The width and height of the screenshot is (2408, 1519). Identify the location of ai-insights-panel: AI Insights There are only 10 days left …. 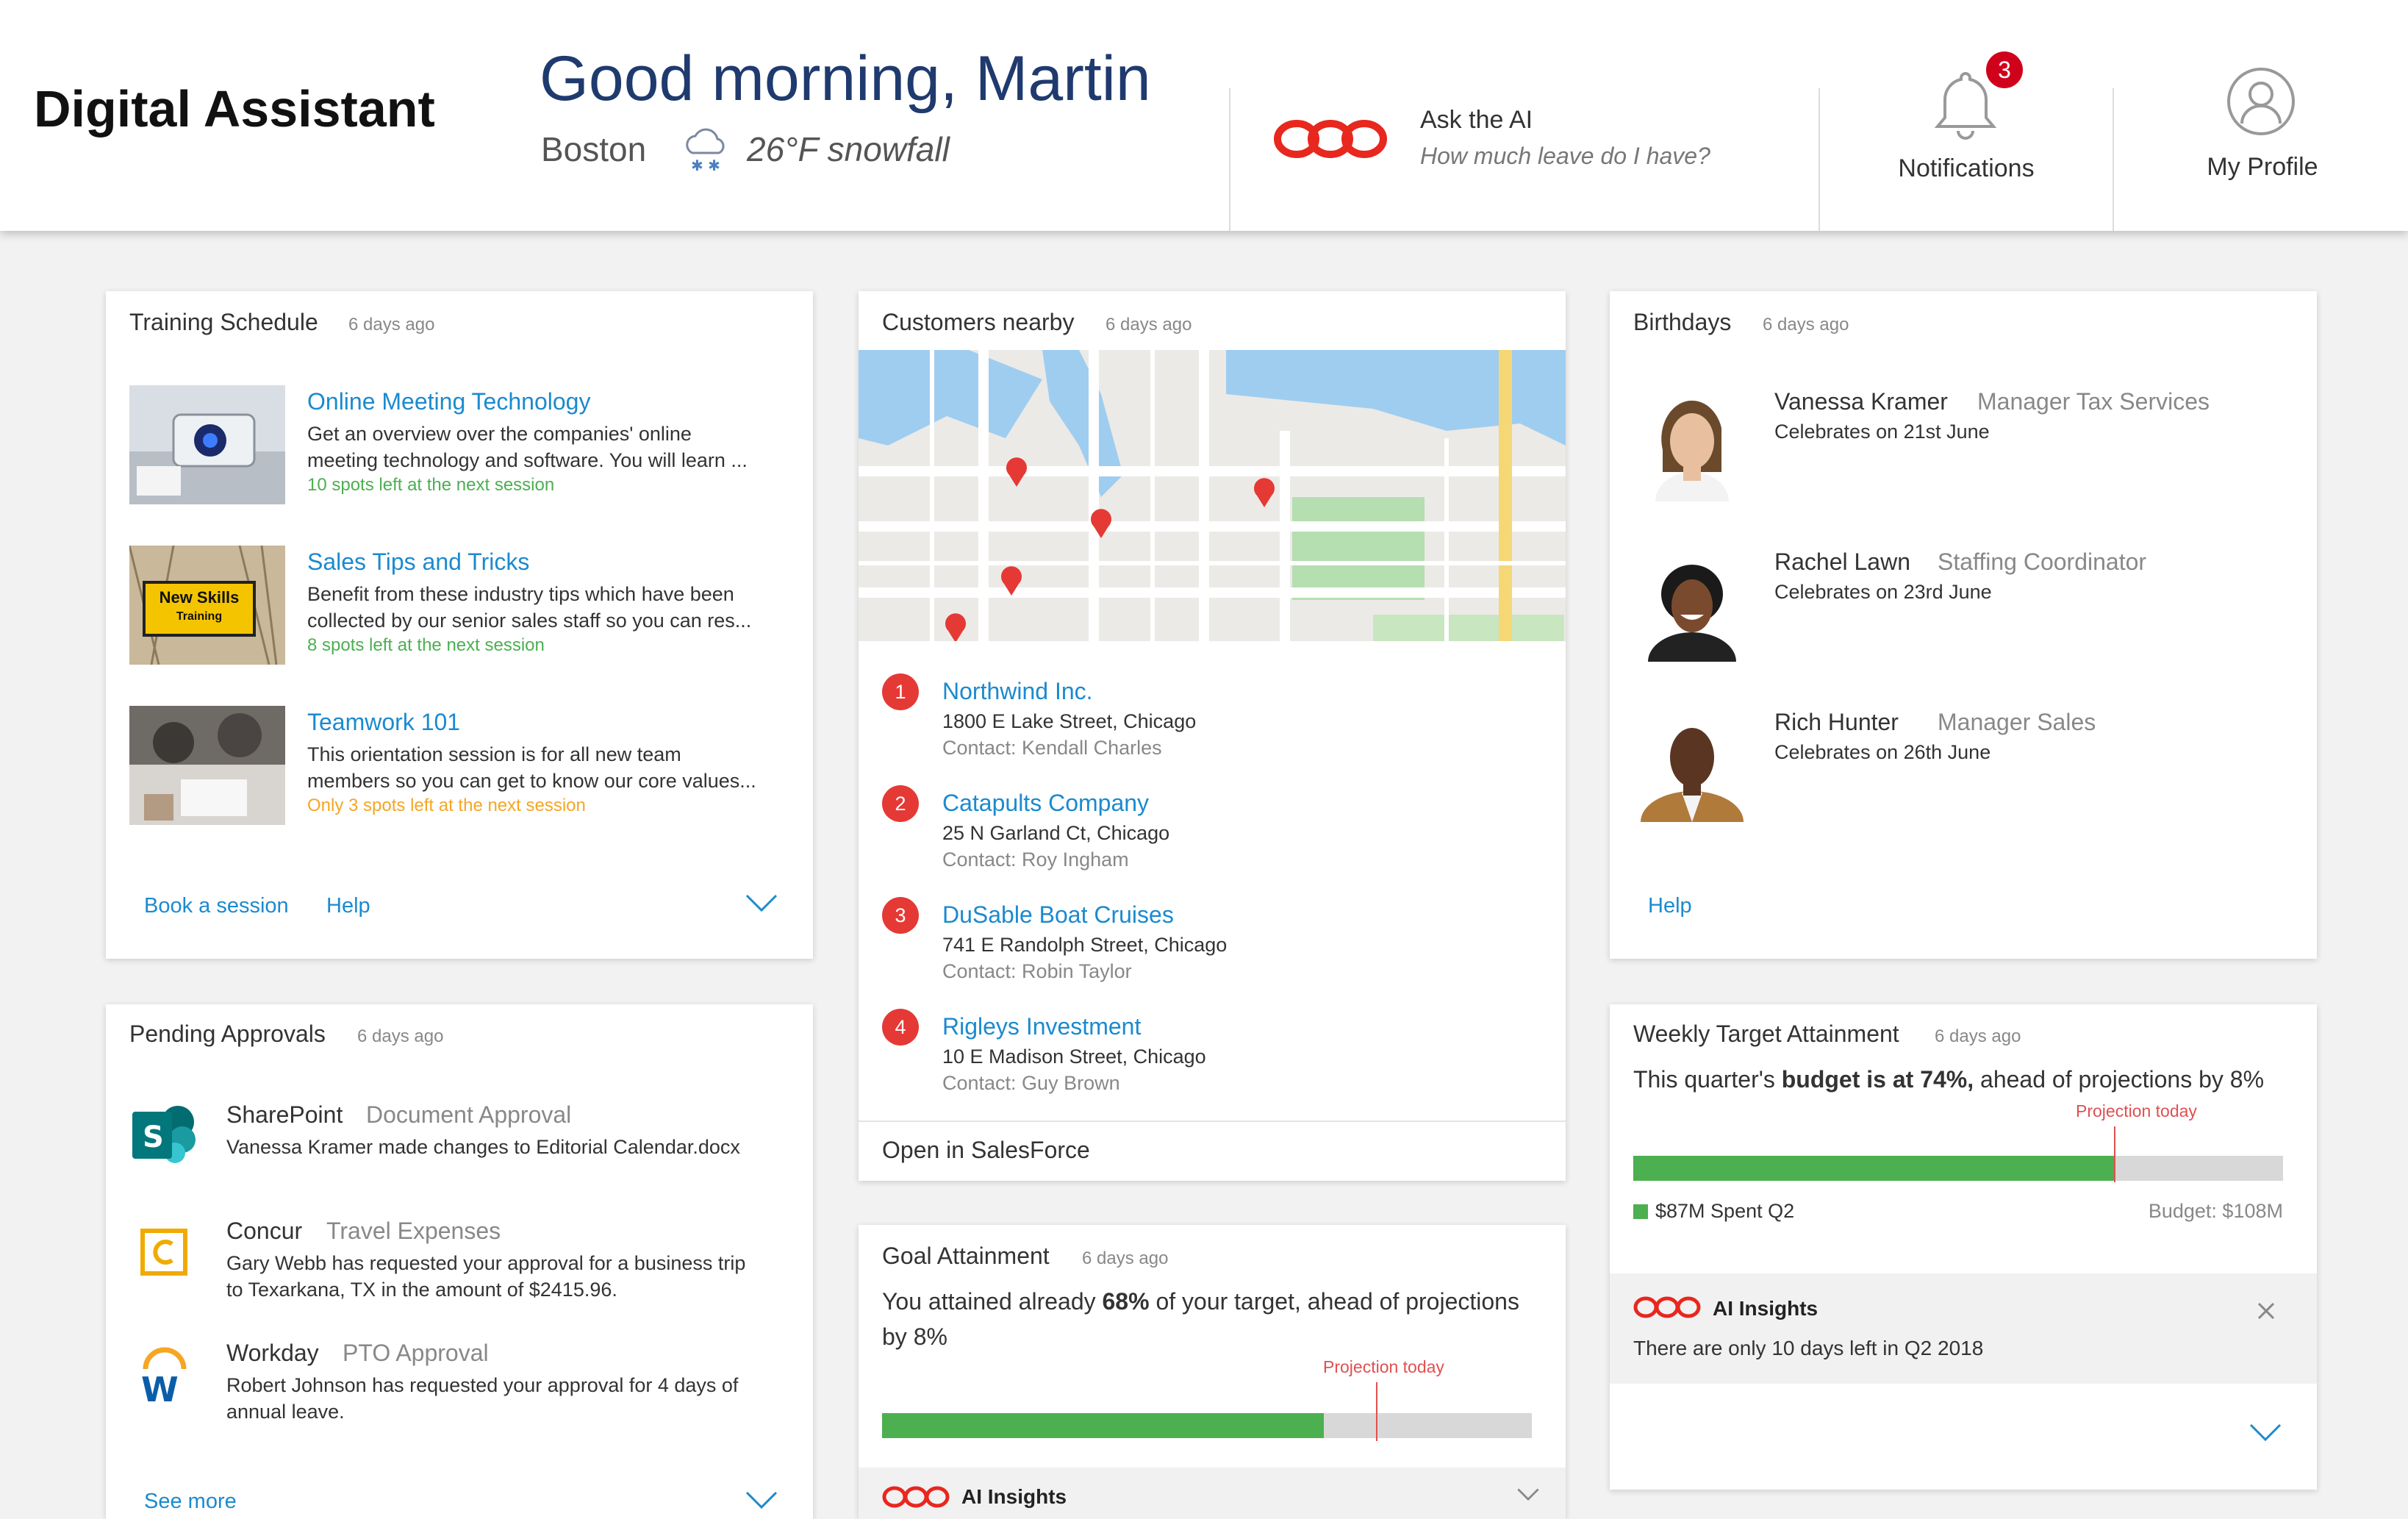
(1963, 1329).